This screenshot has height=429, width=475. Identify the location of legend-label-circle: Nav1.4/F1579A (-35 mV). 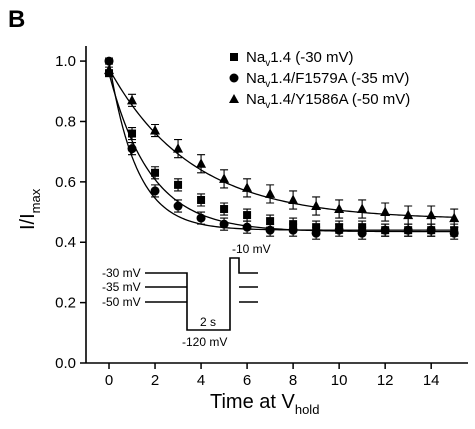
(327, 80).